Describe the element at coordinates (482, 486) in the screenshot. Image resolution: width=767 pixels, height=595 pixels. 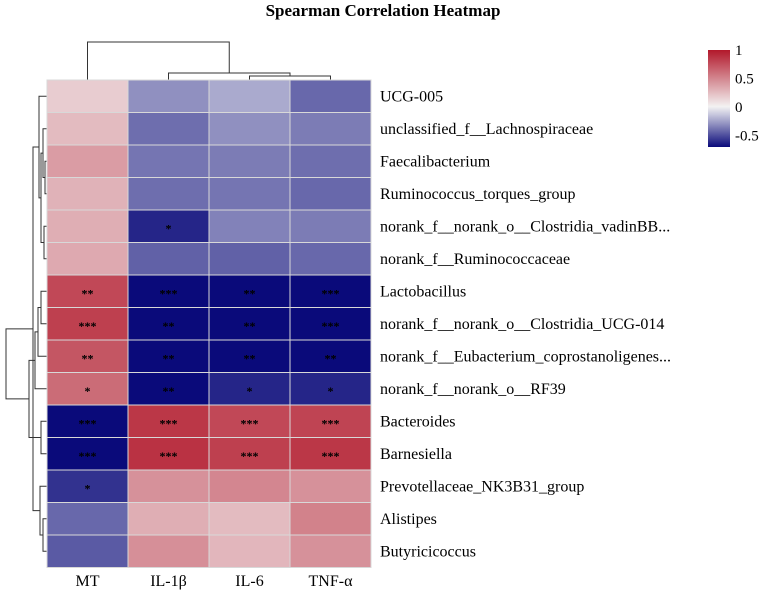
I see `row-label: Prevotellaceae_NK3B31_group` at that location.